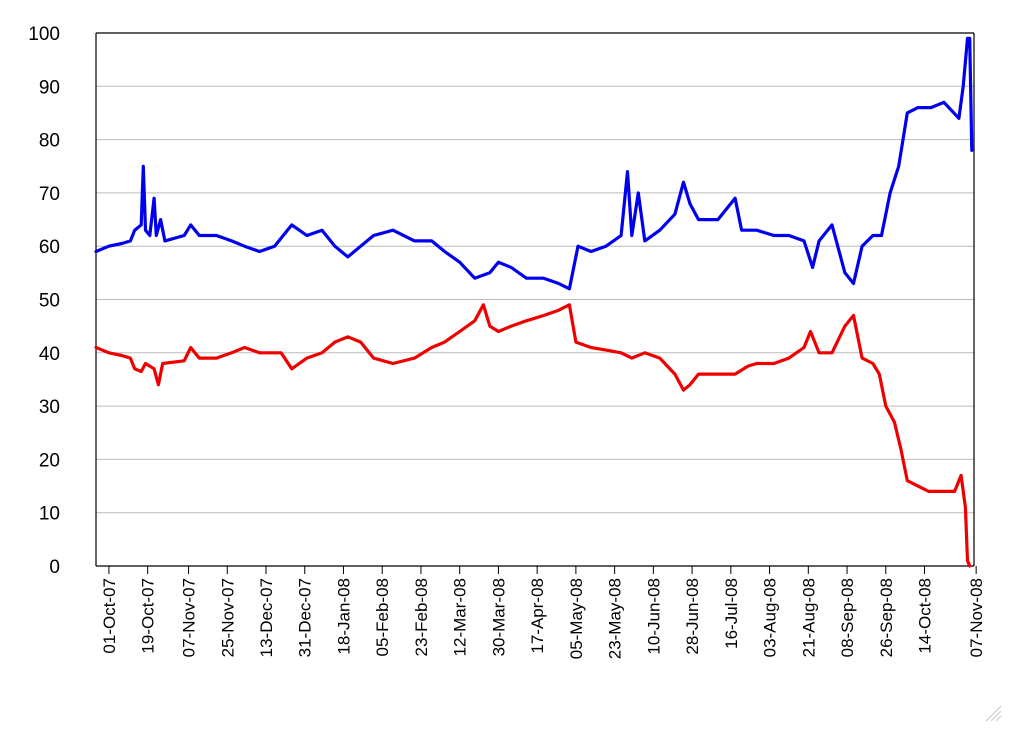  Describe the element at coordinates (692, 616) in the screenshot. I see `x-tick-label: 28-Jun-08` at that location.